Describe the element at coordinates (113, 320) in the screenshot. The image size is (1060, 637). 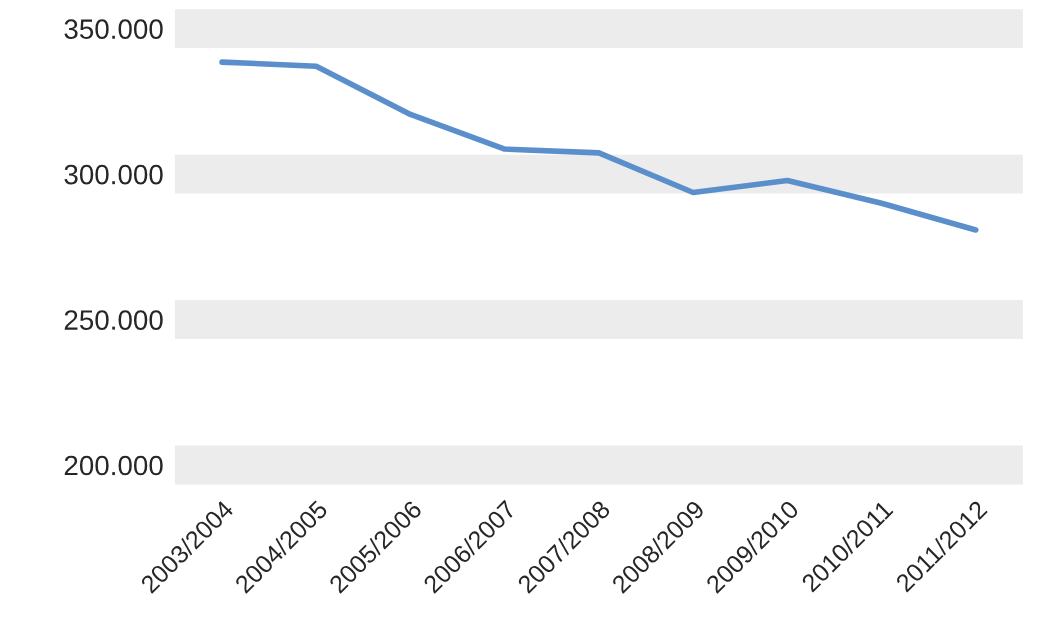
I see `y-tick-label: 250.000` at that location.